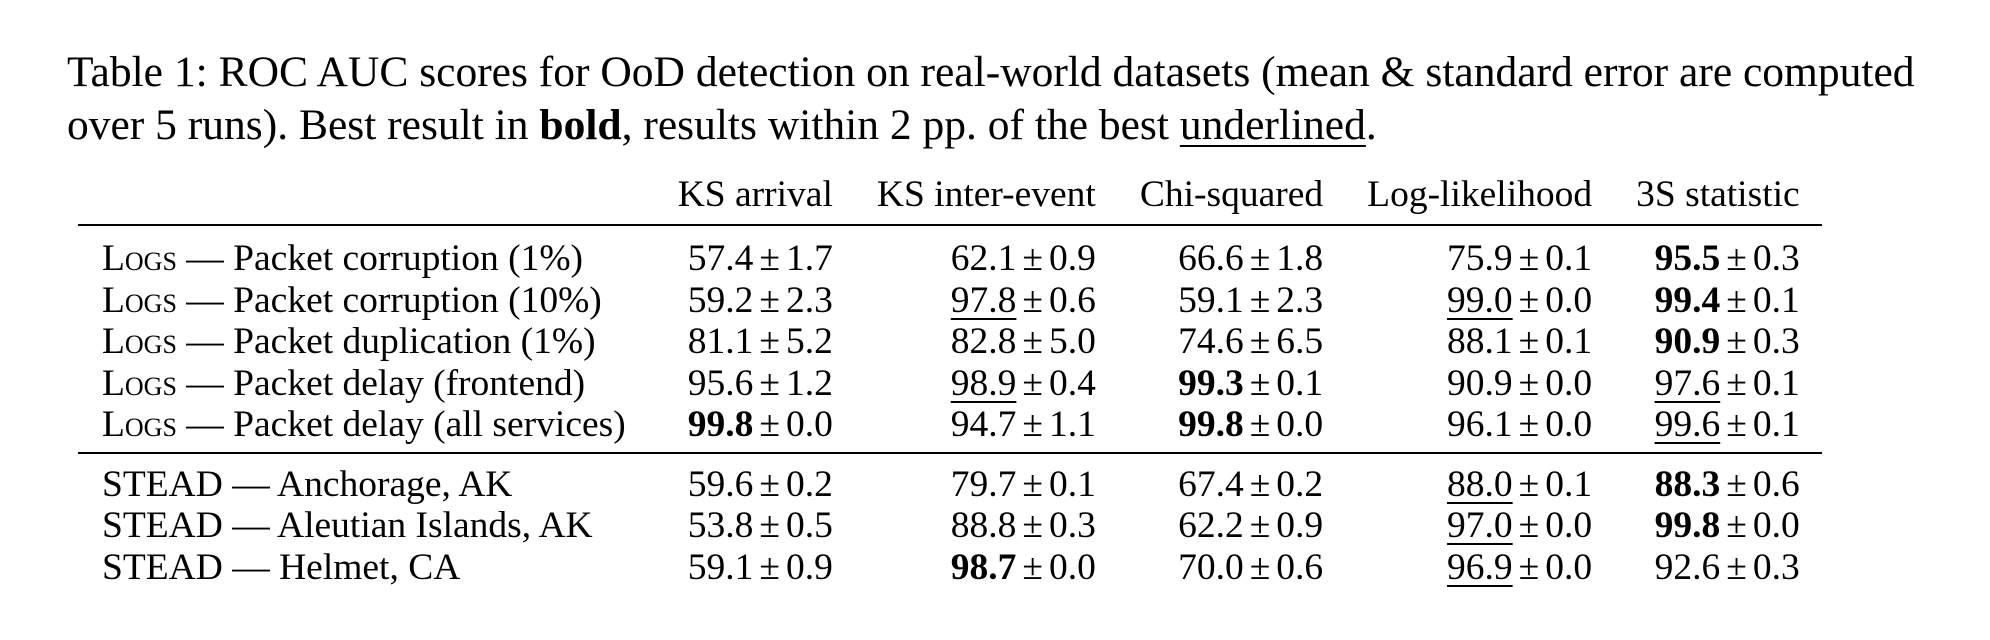 Image resolution: width=1990 pixels, height=640 pixels. Describe the element at coordinates (1211, 484) in the screenshot. I see `score-mean: 67.4` at that location.